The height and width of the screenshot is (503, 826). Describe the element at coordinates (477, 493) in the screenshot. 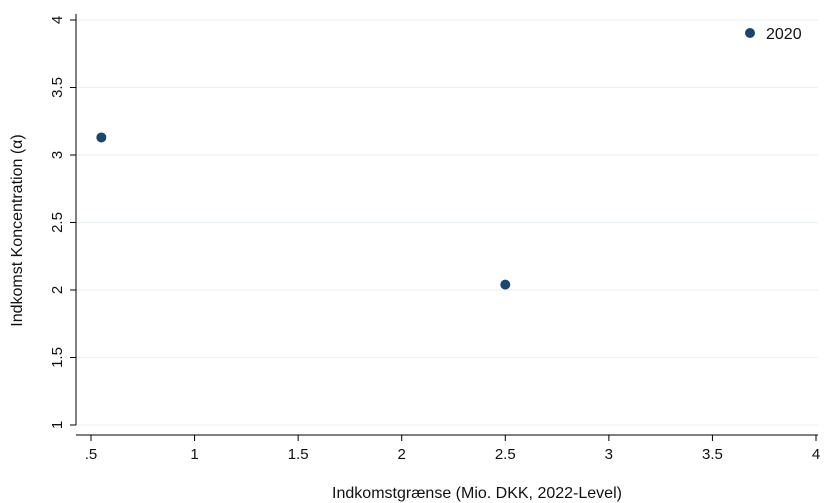

I see `x-axis-title: Indkomstgrænse (Mio. DKK, 2022-Level)` at that location.